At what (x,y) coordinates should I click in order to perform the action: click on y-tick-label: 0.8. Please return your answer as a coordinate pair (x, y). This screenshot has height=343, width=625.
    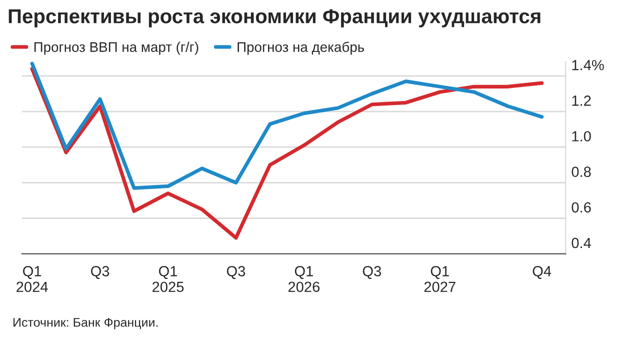
    Looking at the image, I should click on (581, 171).